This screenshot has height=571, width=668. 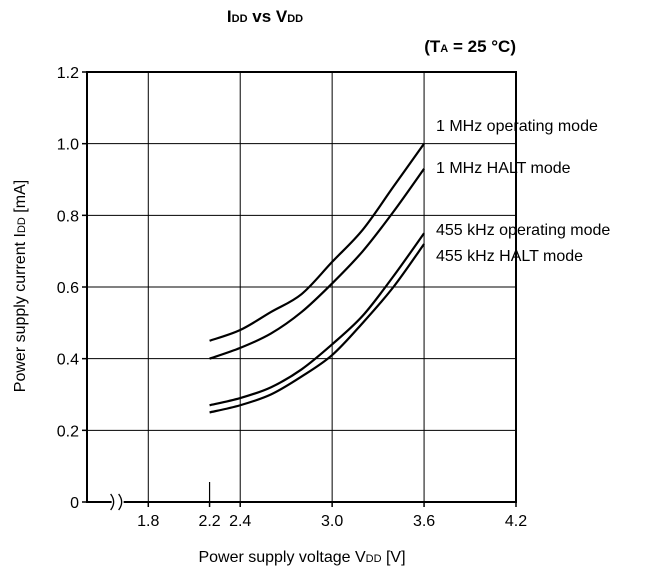 What do you see at coordinates (424, 521) in the screenshot?
I see `x-tick-label-4: 3.6` at bounding box center [424, 521].